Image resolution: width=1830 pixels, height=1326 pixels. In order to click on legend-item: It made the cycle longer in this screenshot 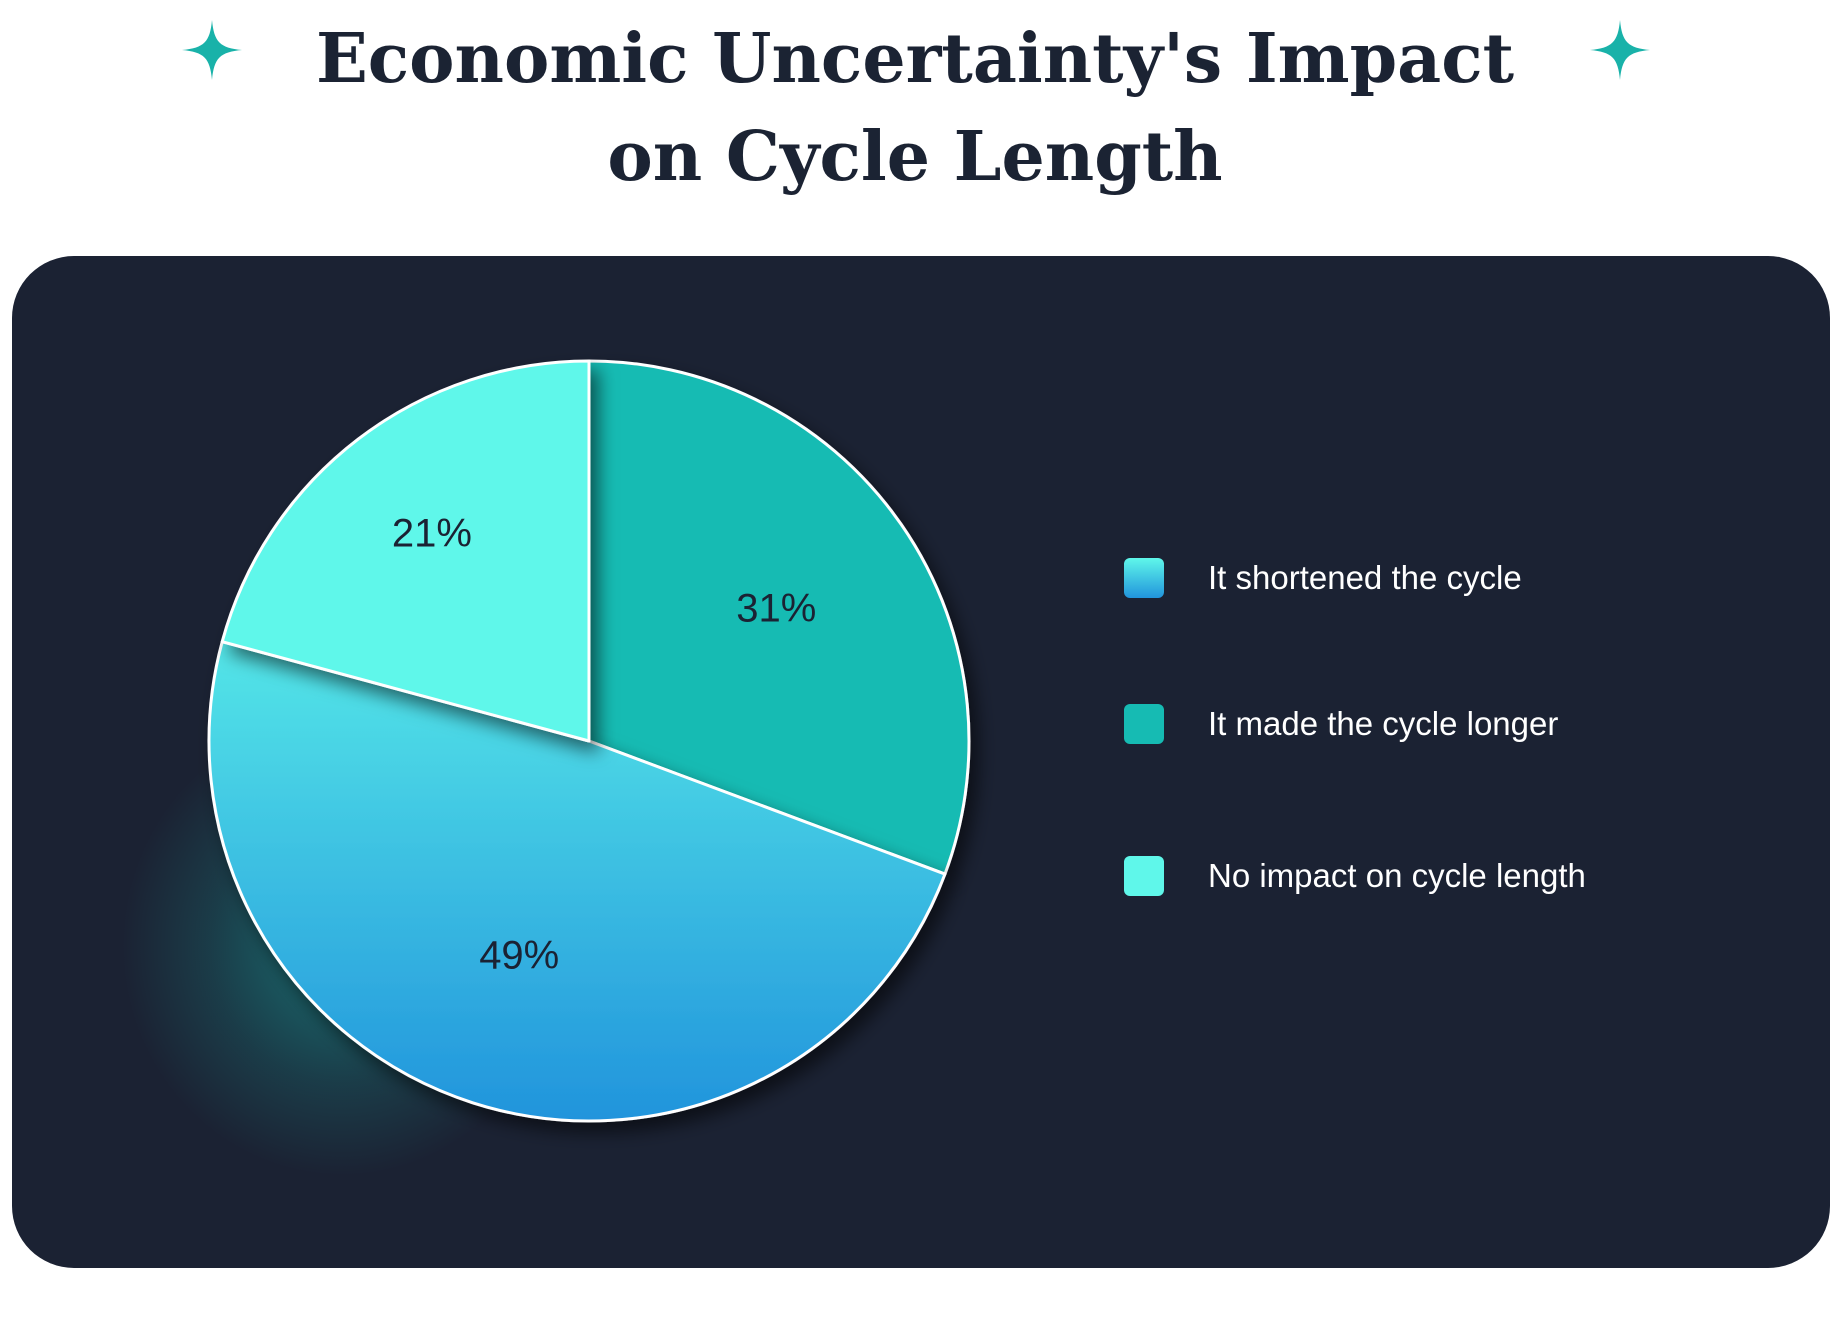, I will do `click(1404, 724)`.